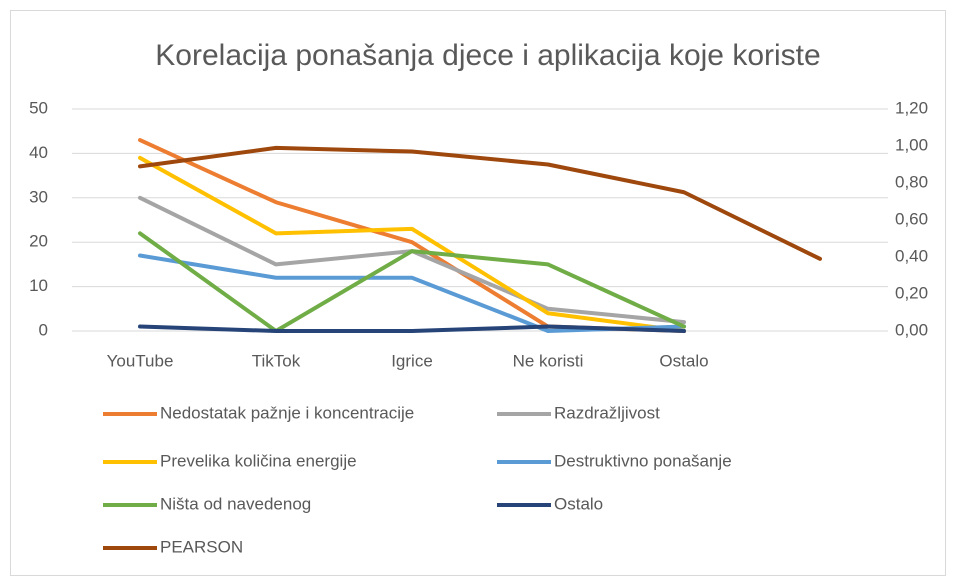 Image resolution: width=956 pixels, height=577 pixels. Describe the element at coordinates (287, 412) in the screenshot. I see `legend-label: Nedostatak pažnje i koncentracije` at that location.